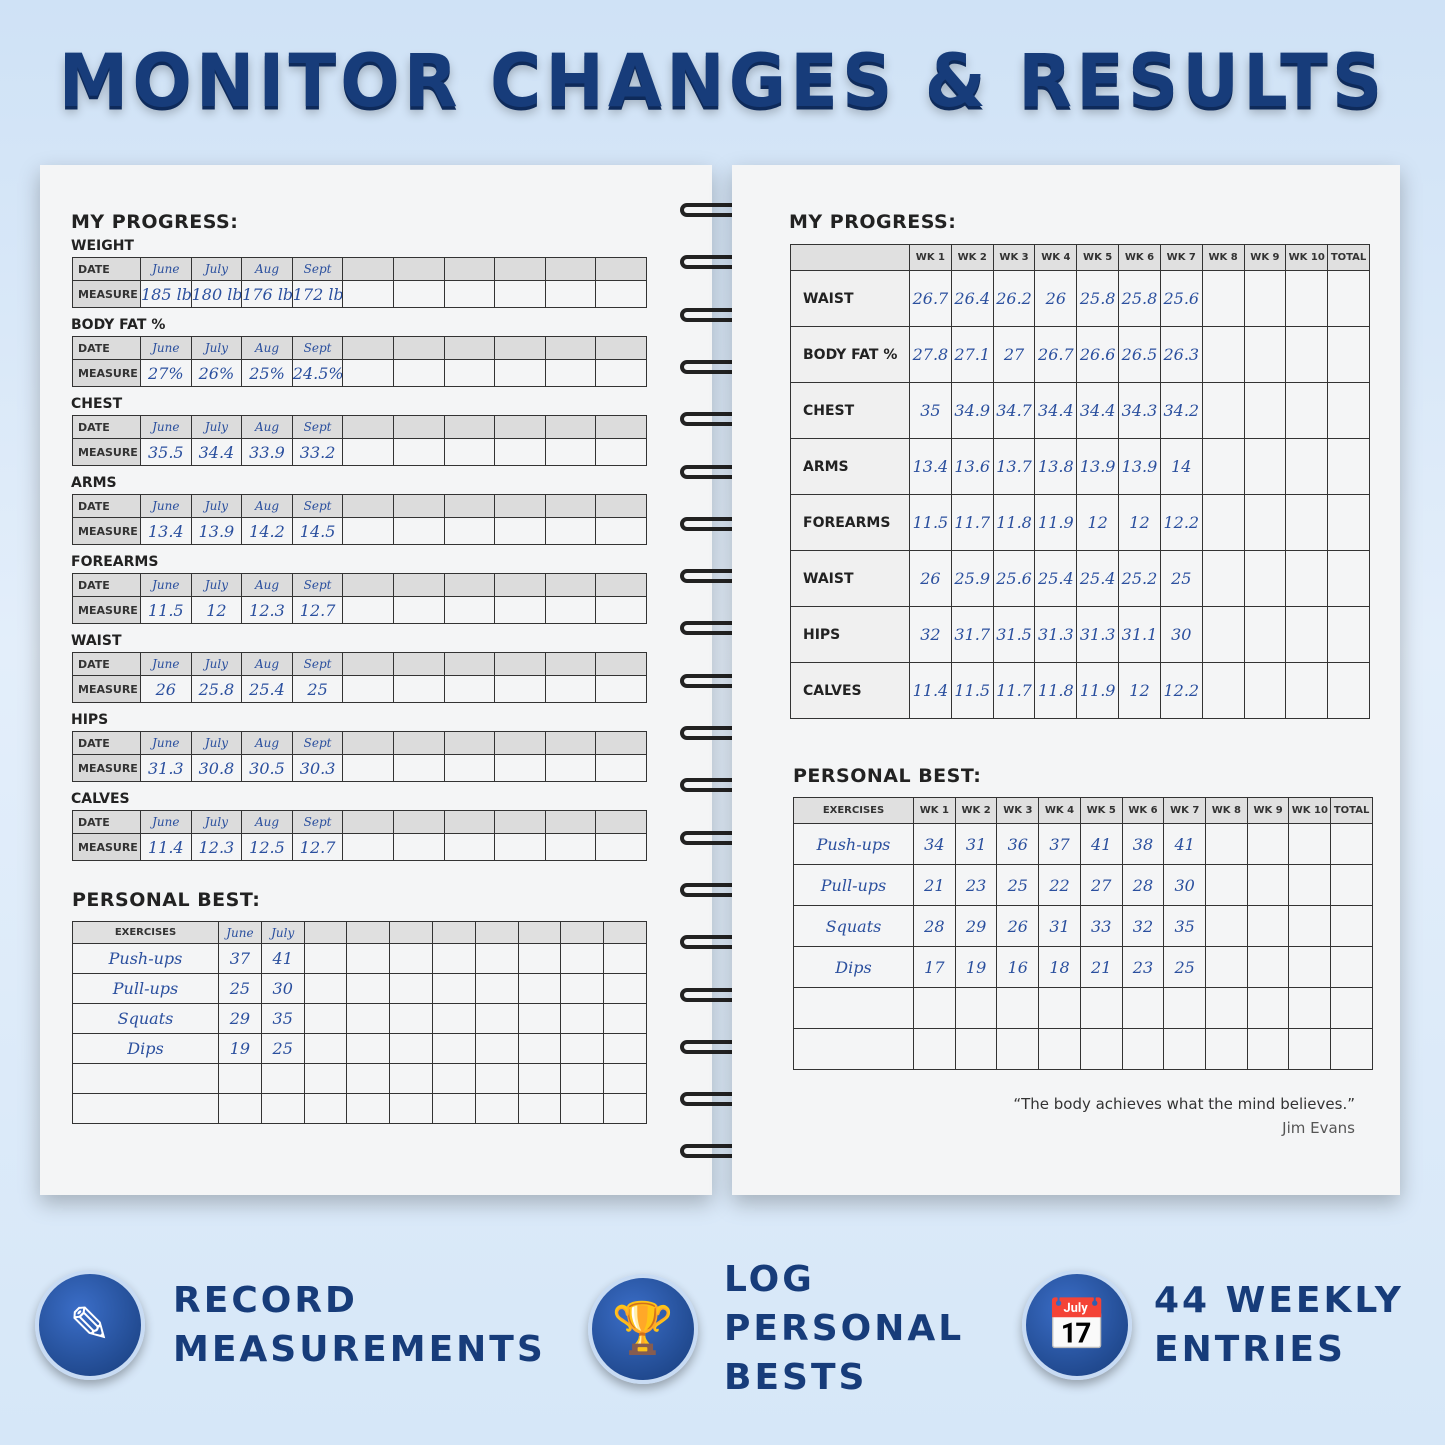 The width and height of the screenshot is (1445, 1445). What do you see at coordinates (1143, 844) in the screenshot?
I see `cell: 38` at bounding box center [1143, 844].